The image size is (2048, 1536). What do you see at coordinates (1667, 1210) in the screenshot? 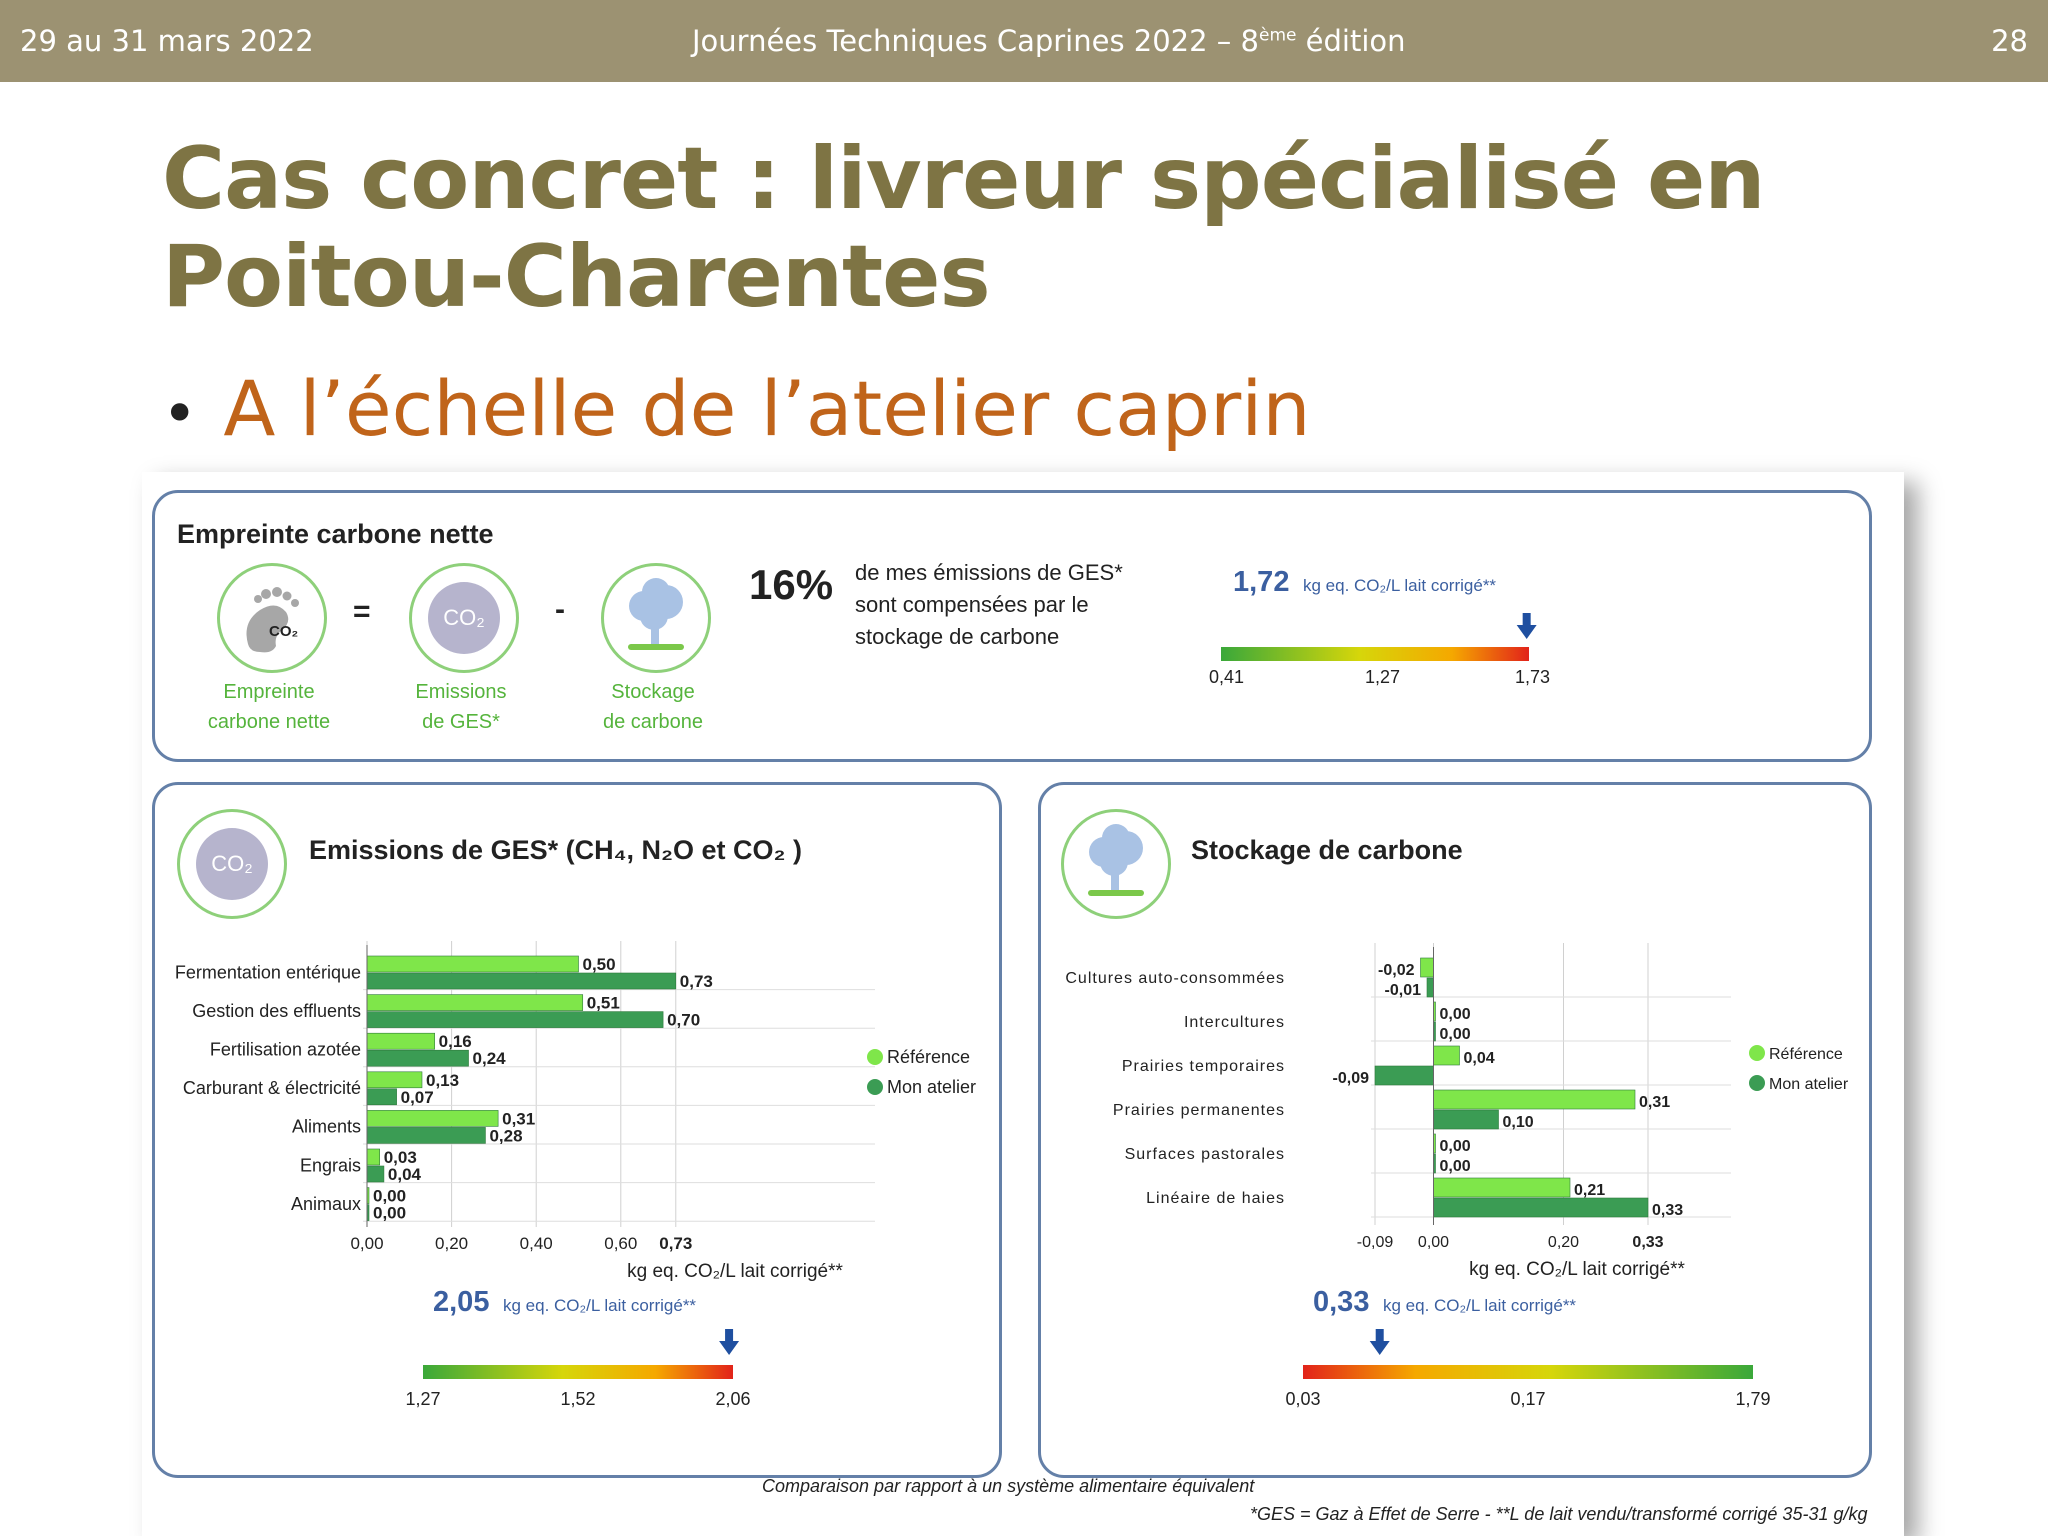
I see `storage-value-label: 0,33` at bounding box center [1667, 1210].